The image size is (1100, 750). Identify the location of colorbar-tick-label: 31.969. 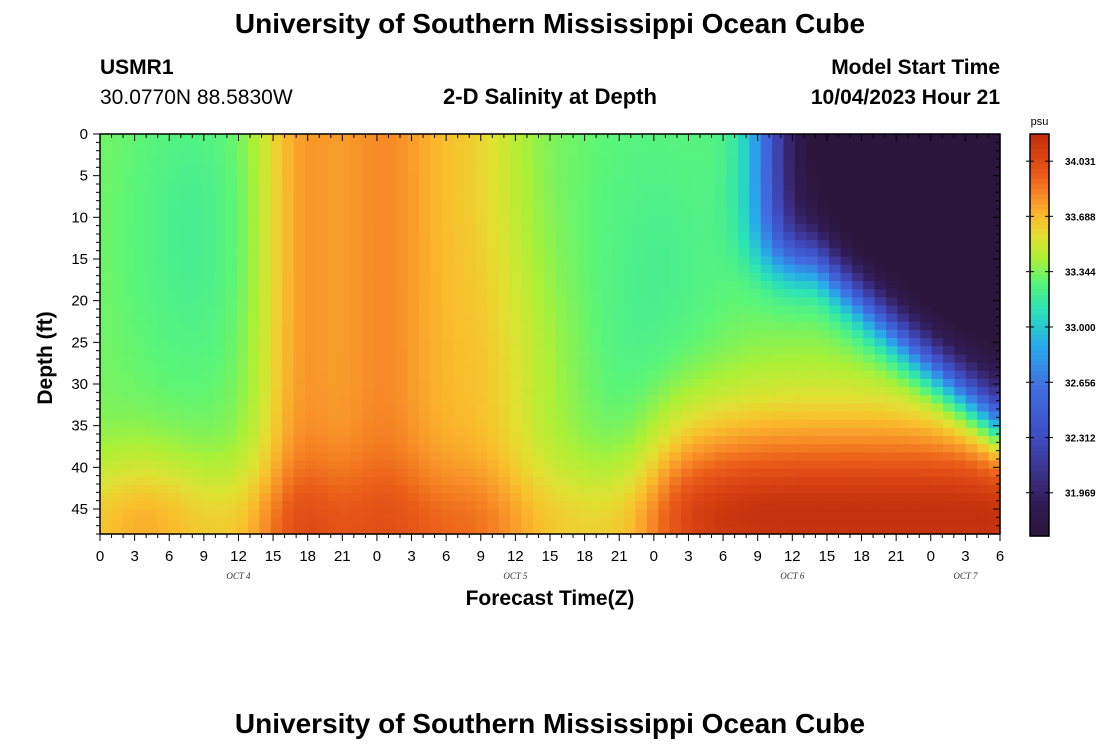
(1080, 494).